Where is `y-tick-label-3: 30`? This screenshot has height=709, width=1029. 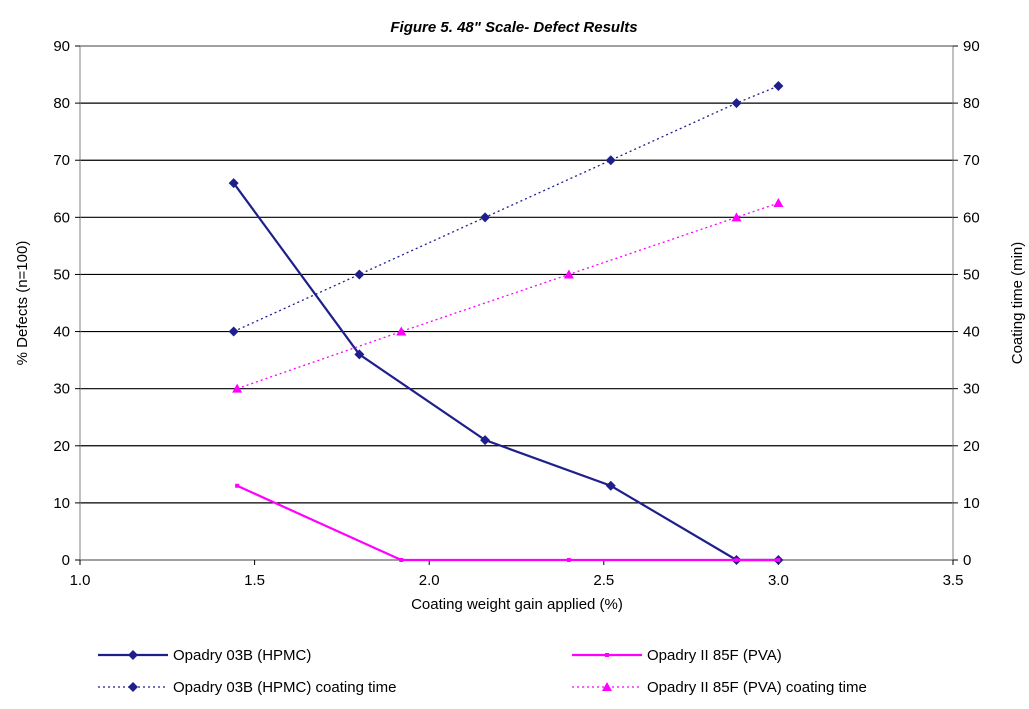
y-tick-label-3: 30 is located at coordinates (61, 389).